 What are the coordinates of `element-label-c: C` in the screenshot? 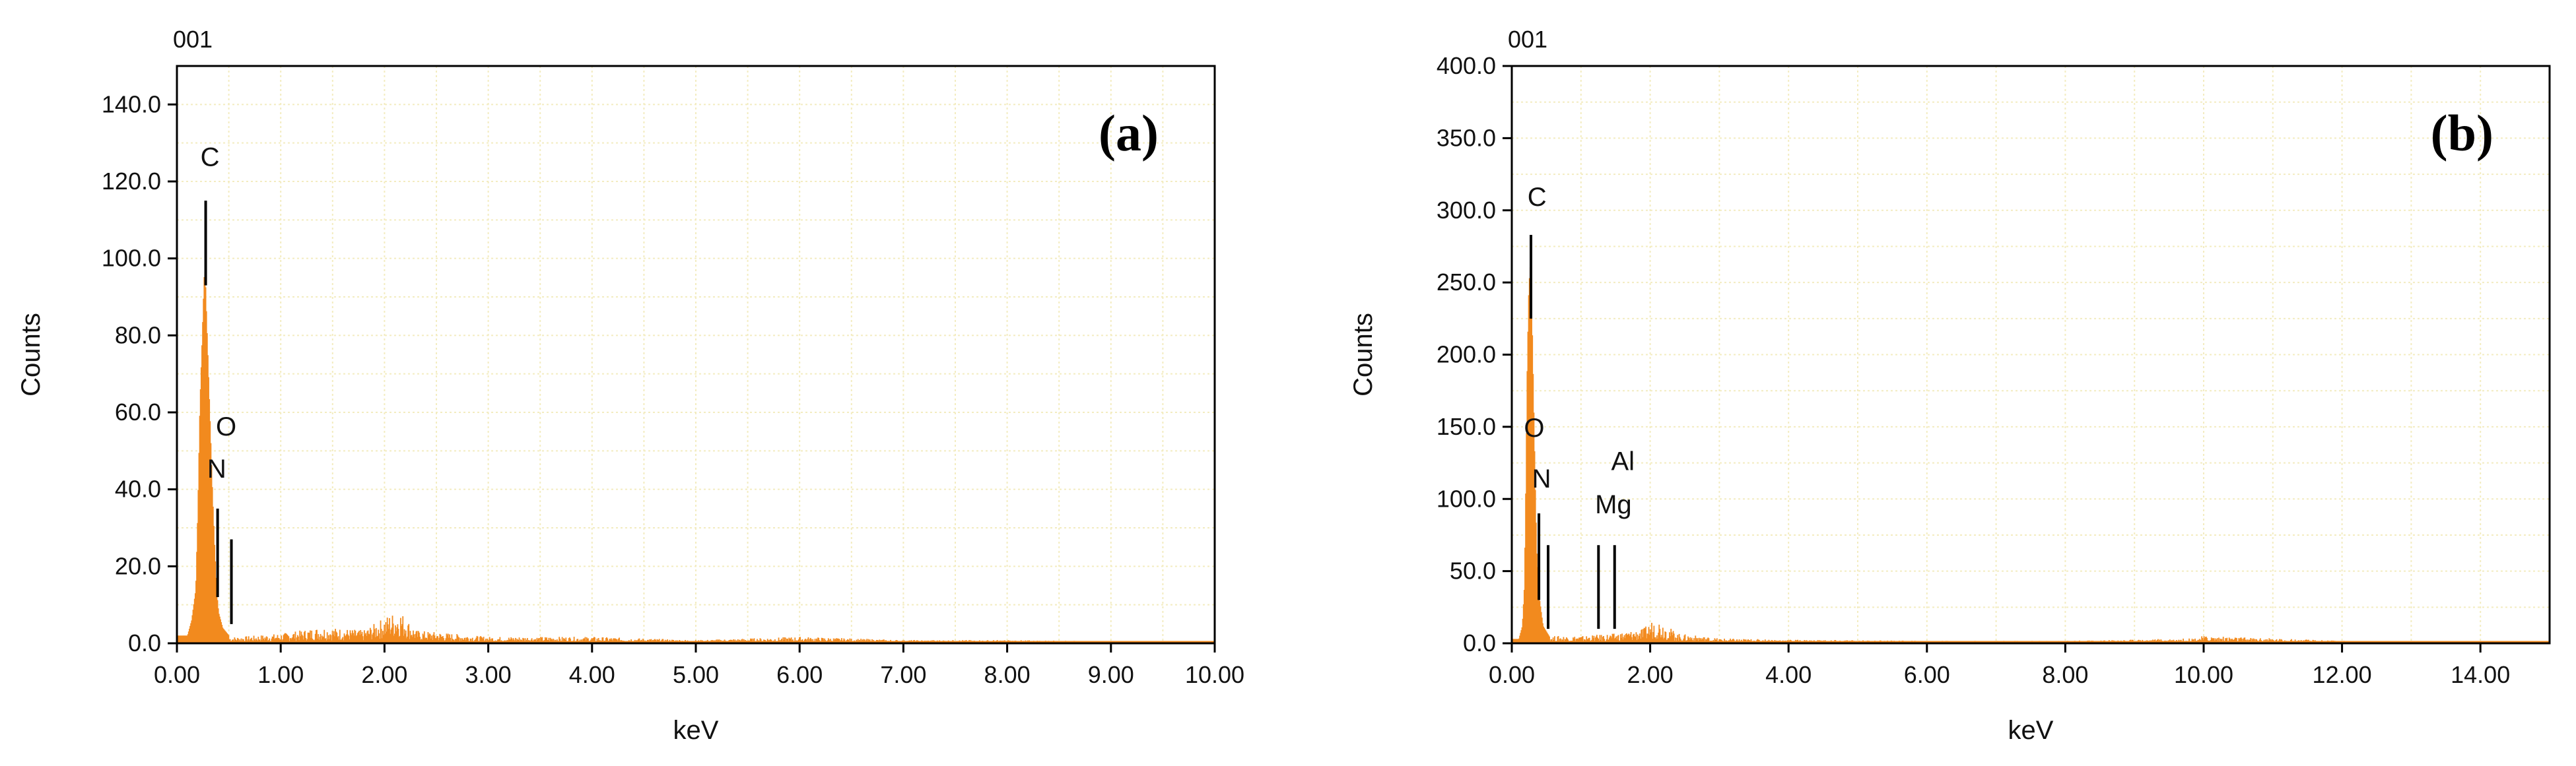 It's located at (210, 157).